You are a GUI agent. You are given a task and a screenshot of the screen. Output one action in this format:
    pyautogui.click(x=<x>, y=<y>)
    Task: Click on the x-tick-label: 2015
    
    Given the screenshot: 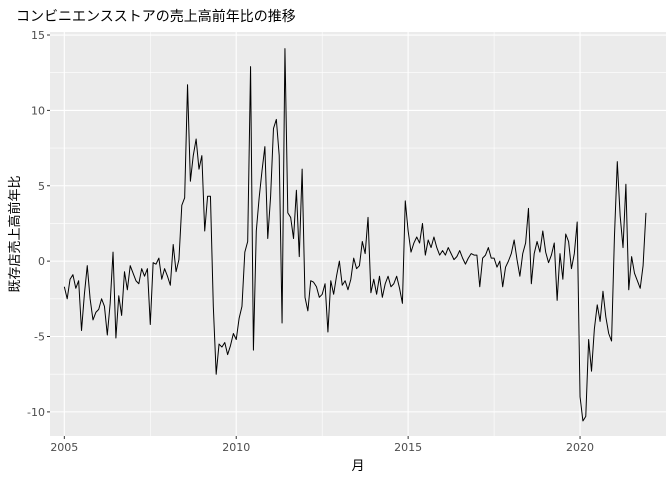 What is the action you would take?
    pyautogui.click(x=408, y=447)
    